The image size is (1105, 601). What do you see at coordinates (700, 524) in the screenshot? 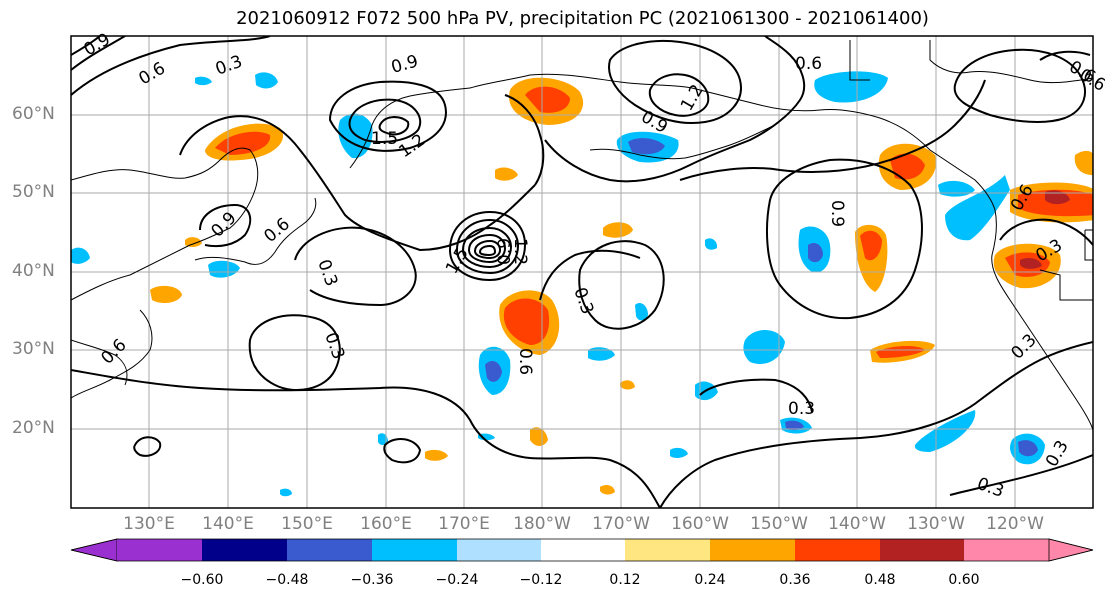
I see `lon-label-160w: 160°W` at bounding box center [700, 524].